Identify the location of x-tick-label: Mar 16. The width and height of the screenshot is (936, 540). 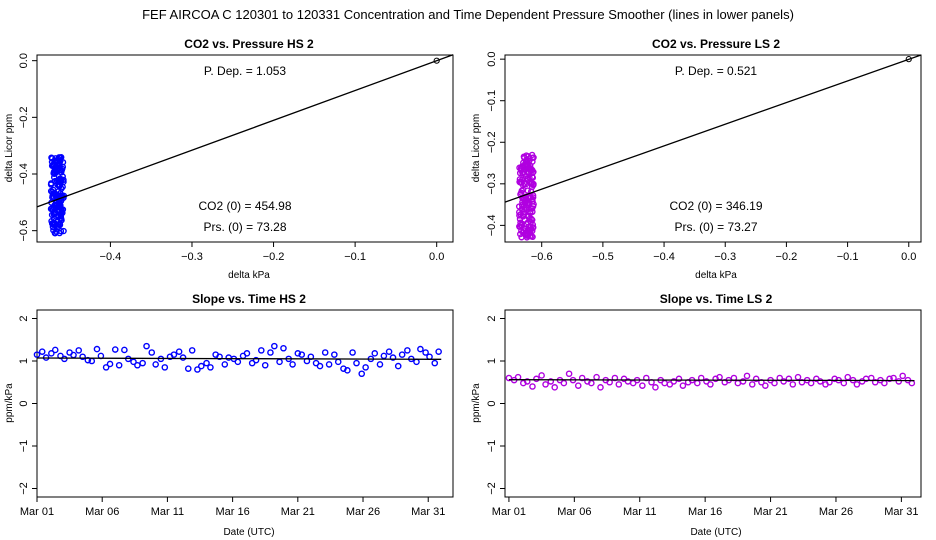
(232, 512).